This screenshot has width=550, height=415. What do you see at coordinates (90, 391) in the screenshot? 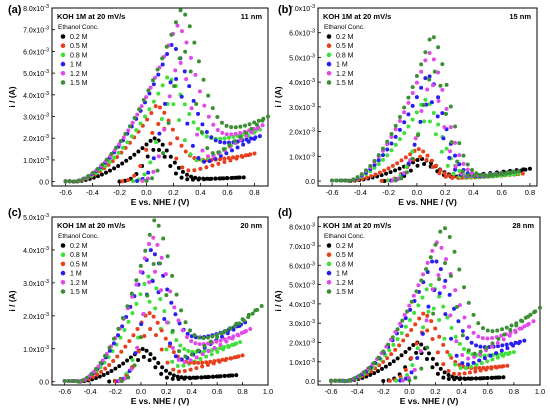
I see `x-tick-label: -0.4` at bounding box center [90, 391].